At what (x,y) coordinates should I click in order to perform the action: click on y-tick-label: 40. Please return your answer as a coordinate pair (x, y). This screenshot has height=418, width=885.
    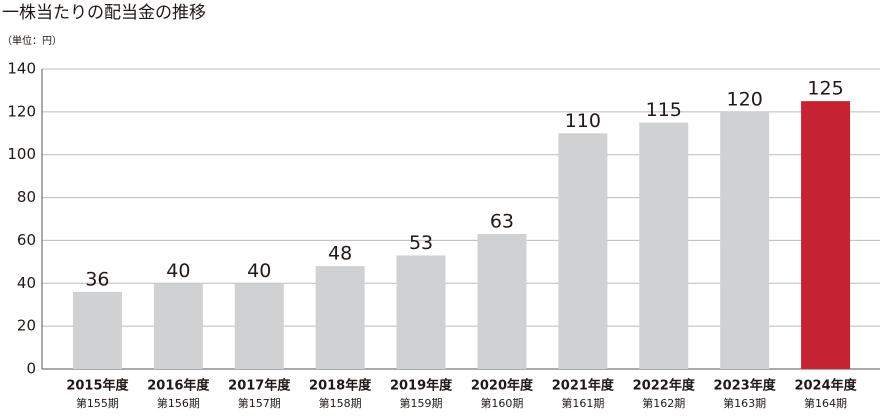
    Looking at the image, I should click on (26, 283).